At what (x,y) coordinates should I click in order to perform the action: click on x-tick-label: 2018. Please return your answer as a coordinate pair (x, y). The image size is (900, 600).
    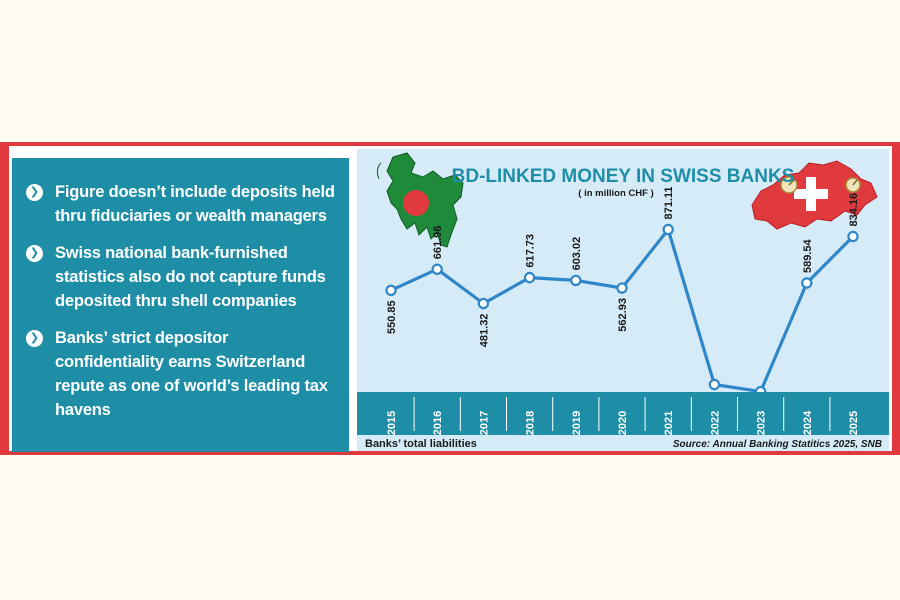
    Looking at the image, I should click on (531, 423).